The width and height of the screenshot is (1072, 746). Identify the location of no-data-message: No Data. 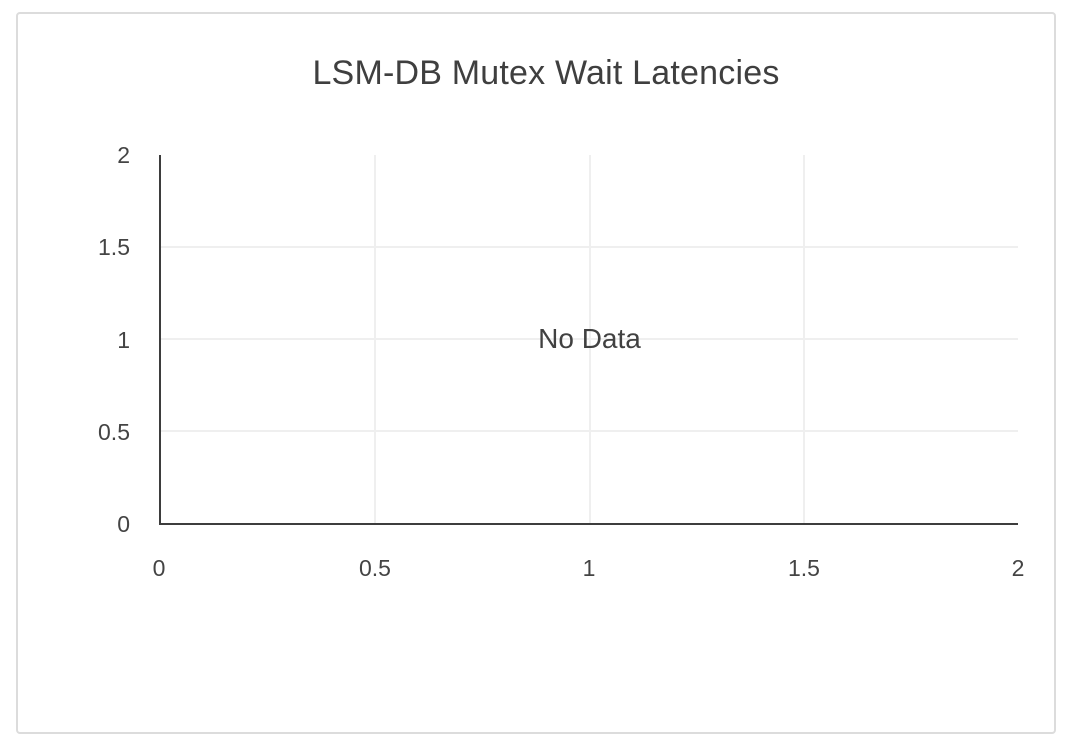
(589, 338).